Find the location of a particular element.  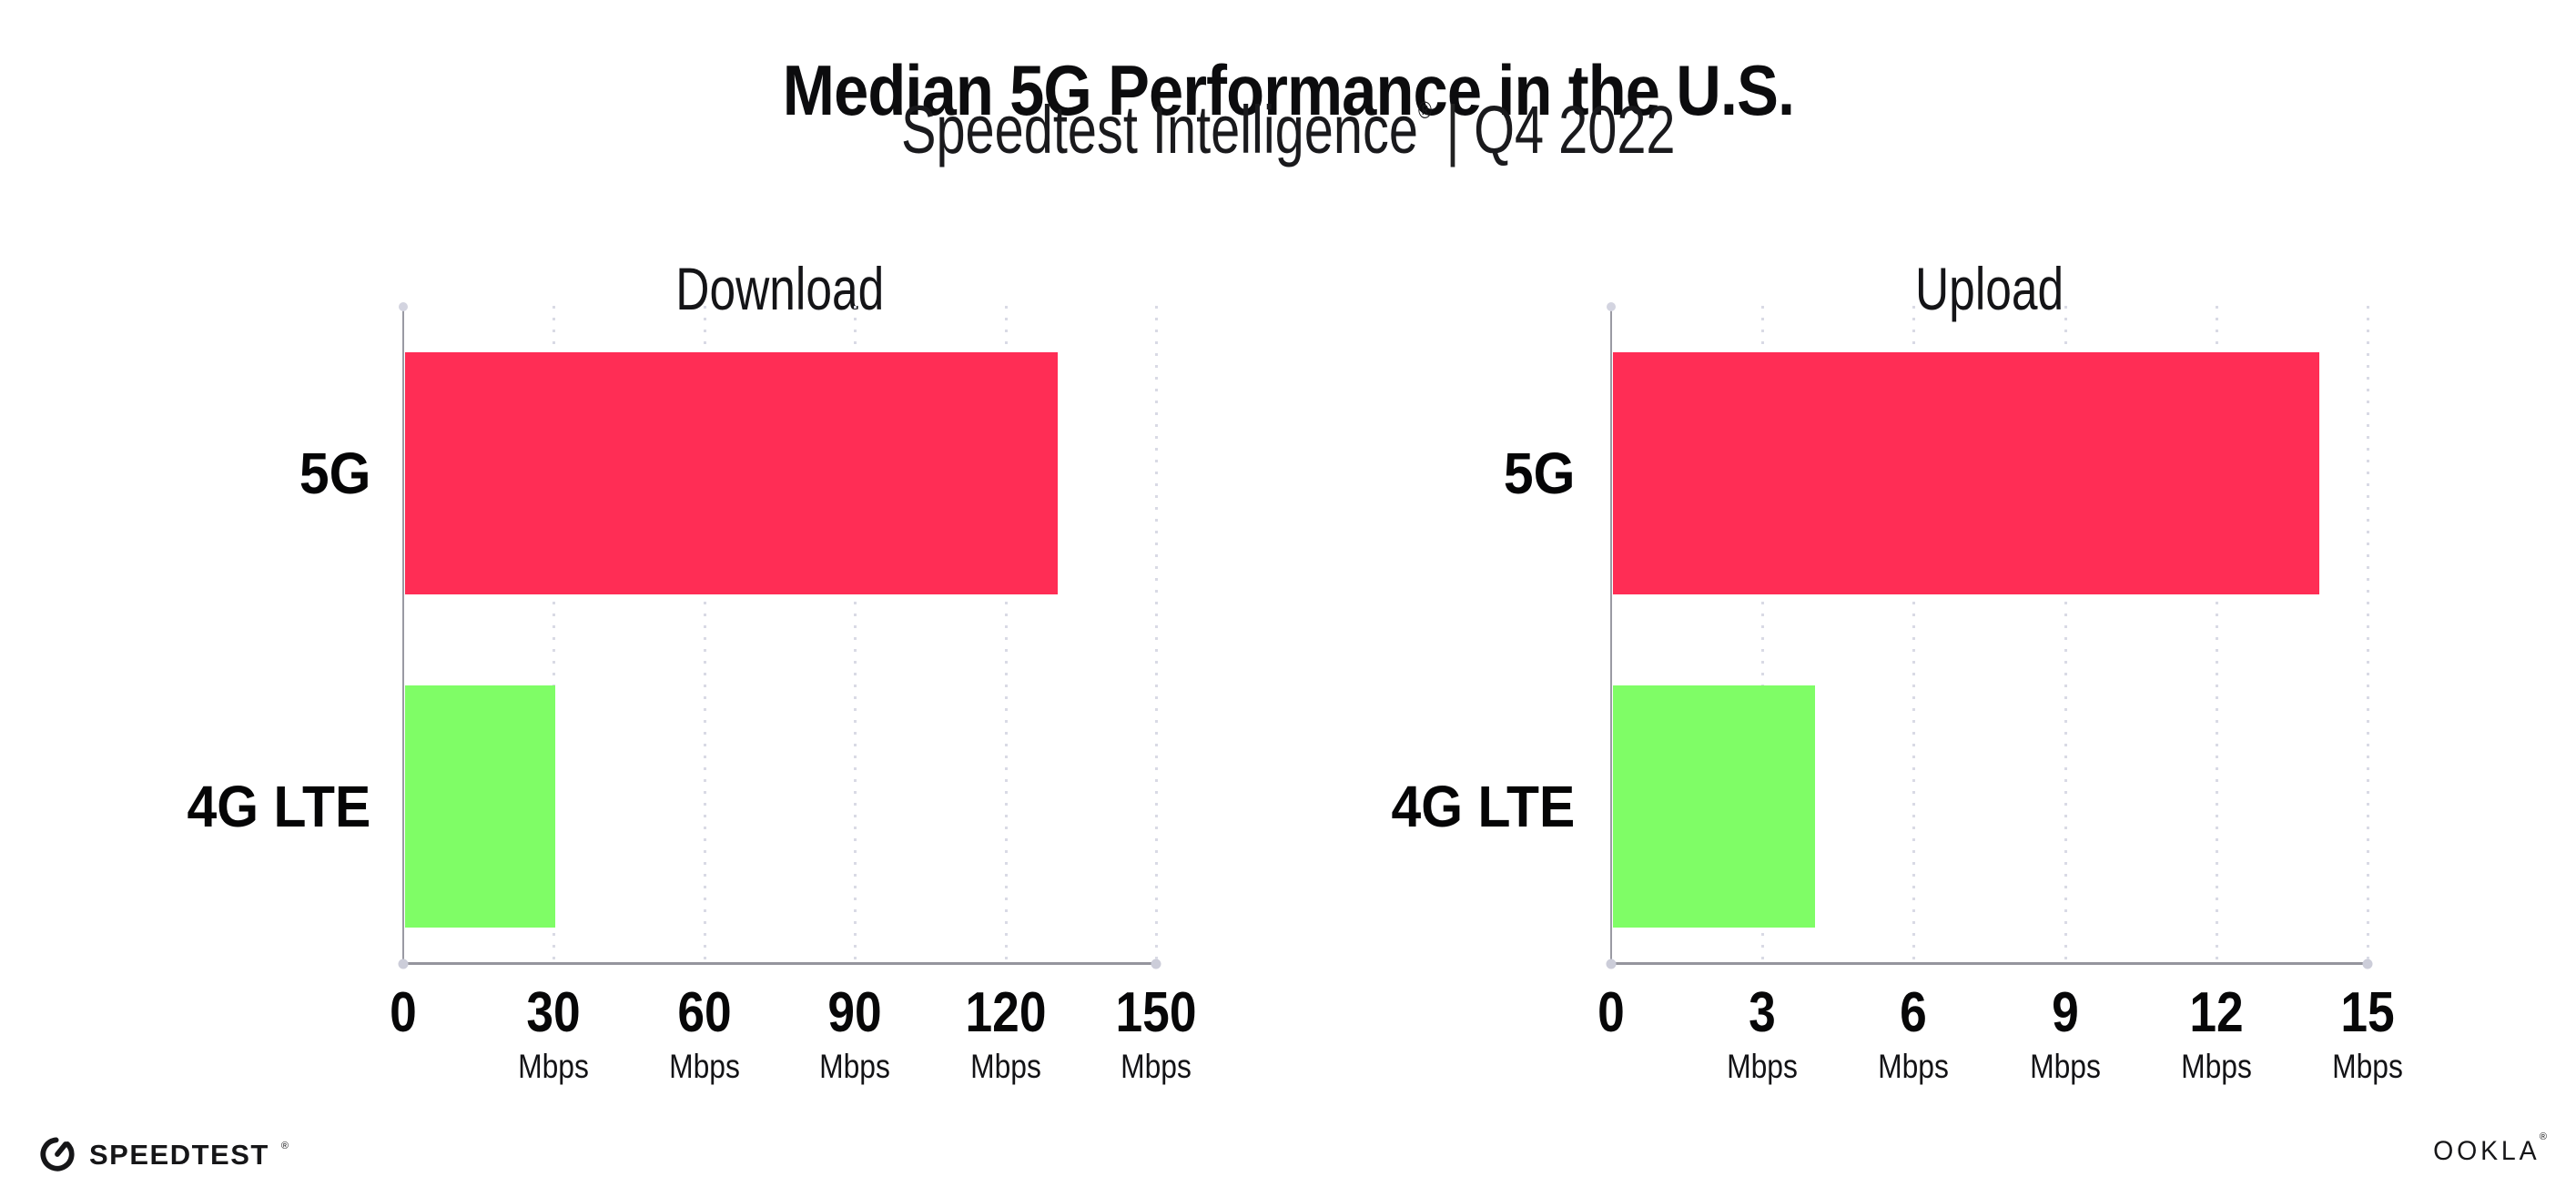

subtitle-brand: Speedtest Intelligence is located at coordinates (1159, 130).